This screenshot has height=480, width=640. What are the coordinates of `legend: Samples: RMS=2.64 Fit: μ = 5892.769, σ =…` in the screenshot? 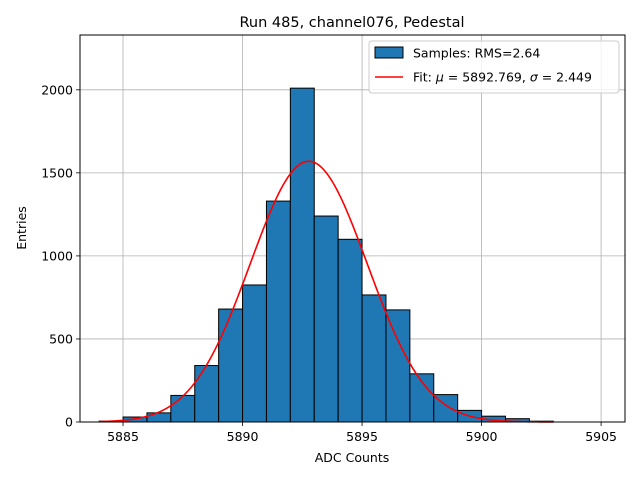 It's located at (494, 67).